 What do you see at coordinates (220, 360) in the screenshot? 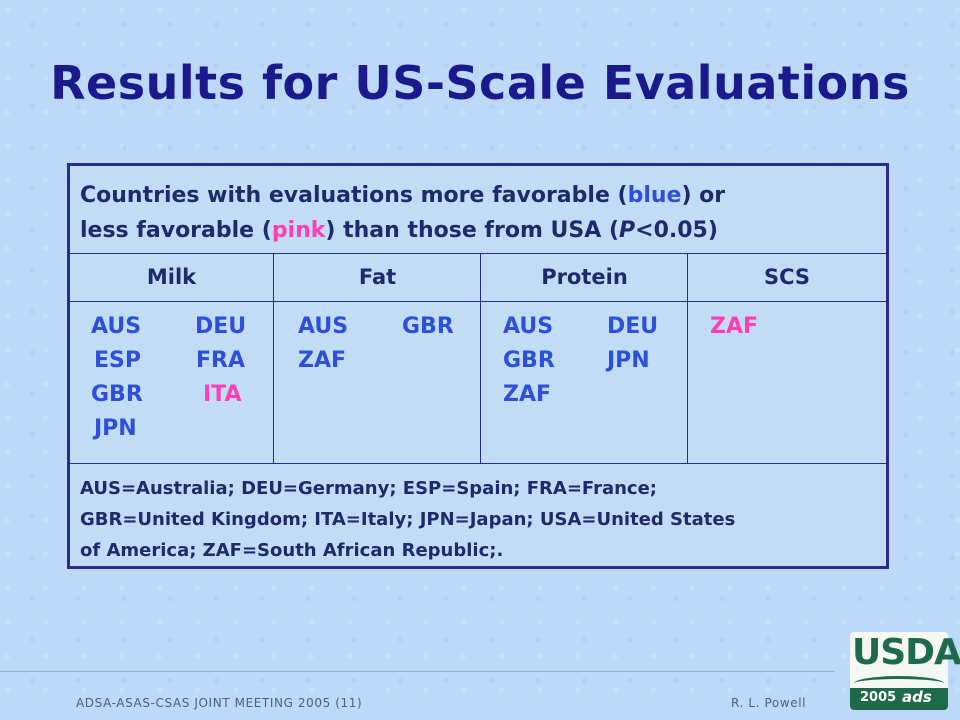
I see `country-code: FRA` at bounding box center [220, 360].